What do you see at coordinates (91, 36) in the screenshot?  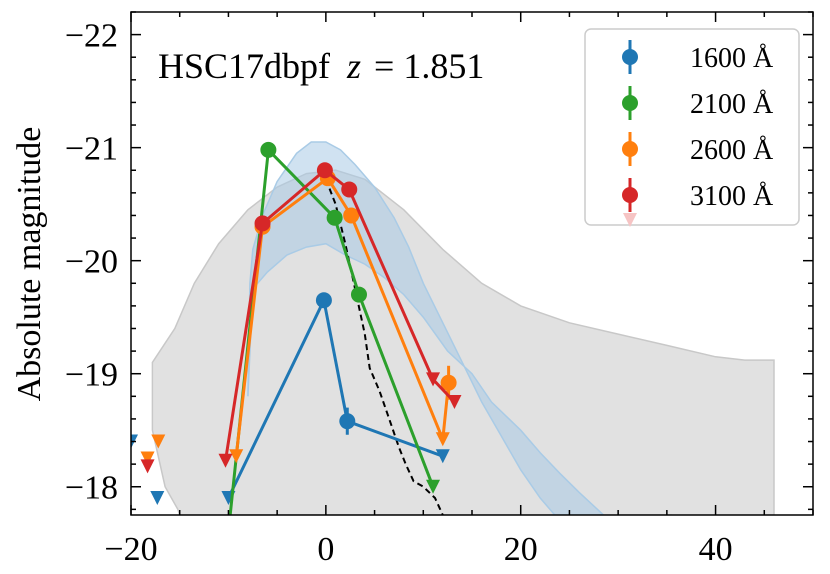 I see `y-tick-label: −22` at bounding box center [91, 36].